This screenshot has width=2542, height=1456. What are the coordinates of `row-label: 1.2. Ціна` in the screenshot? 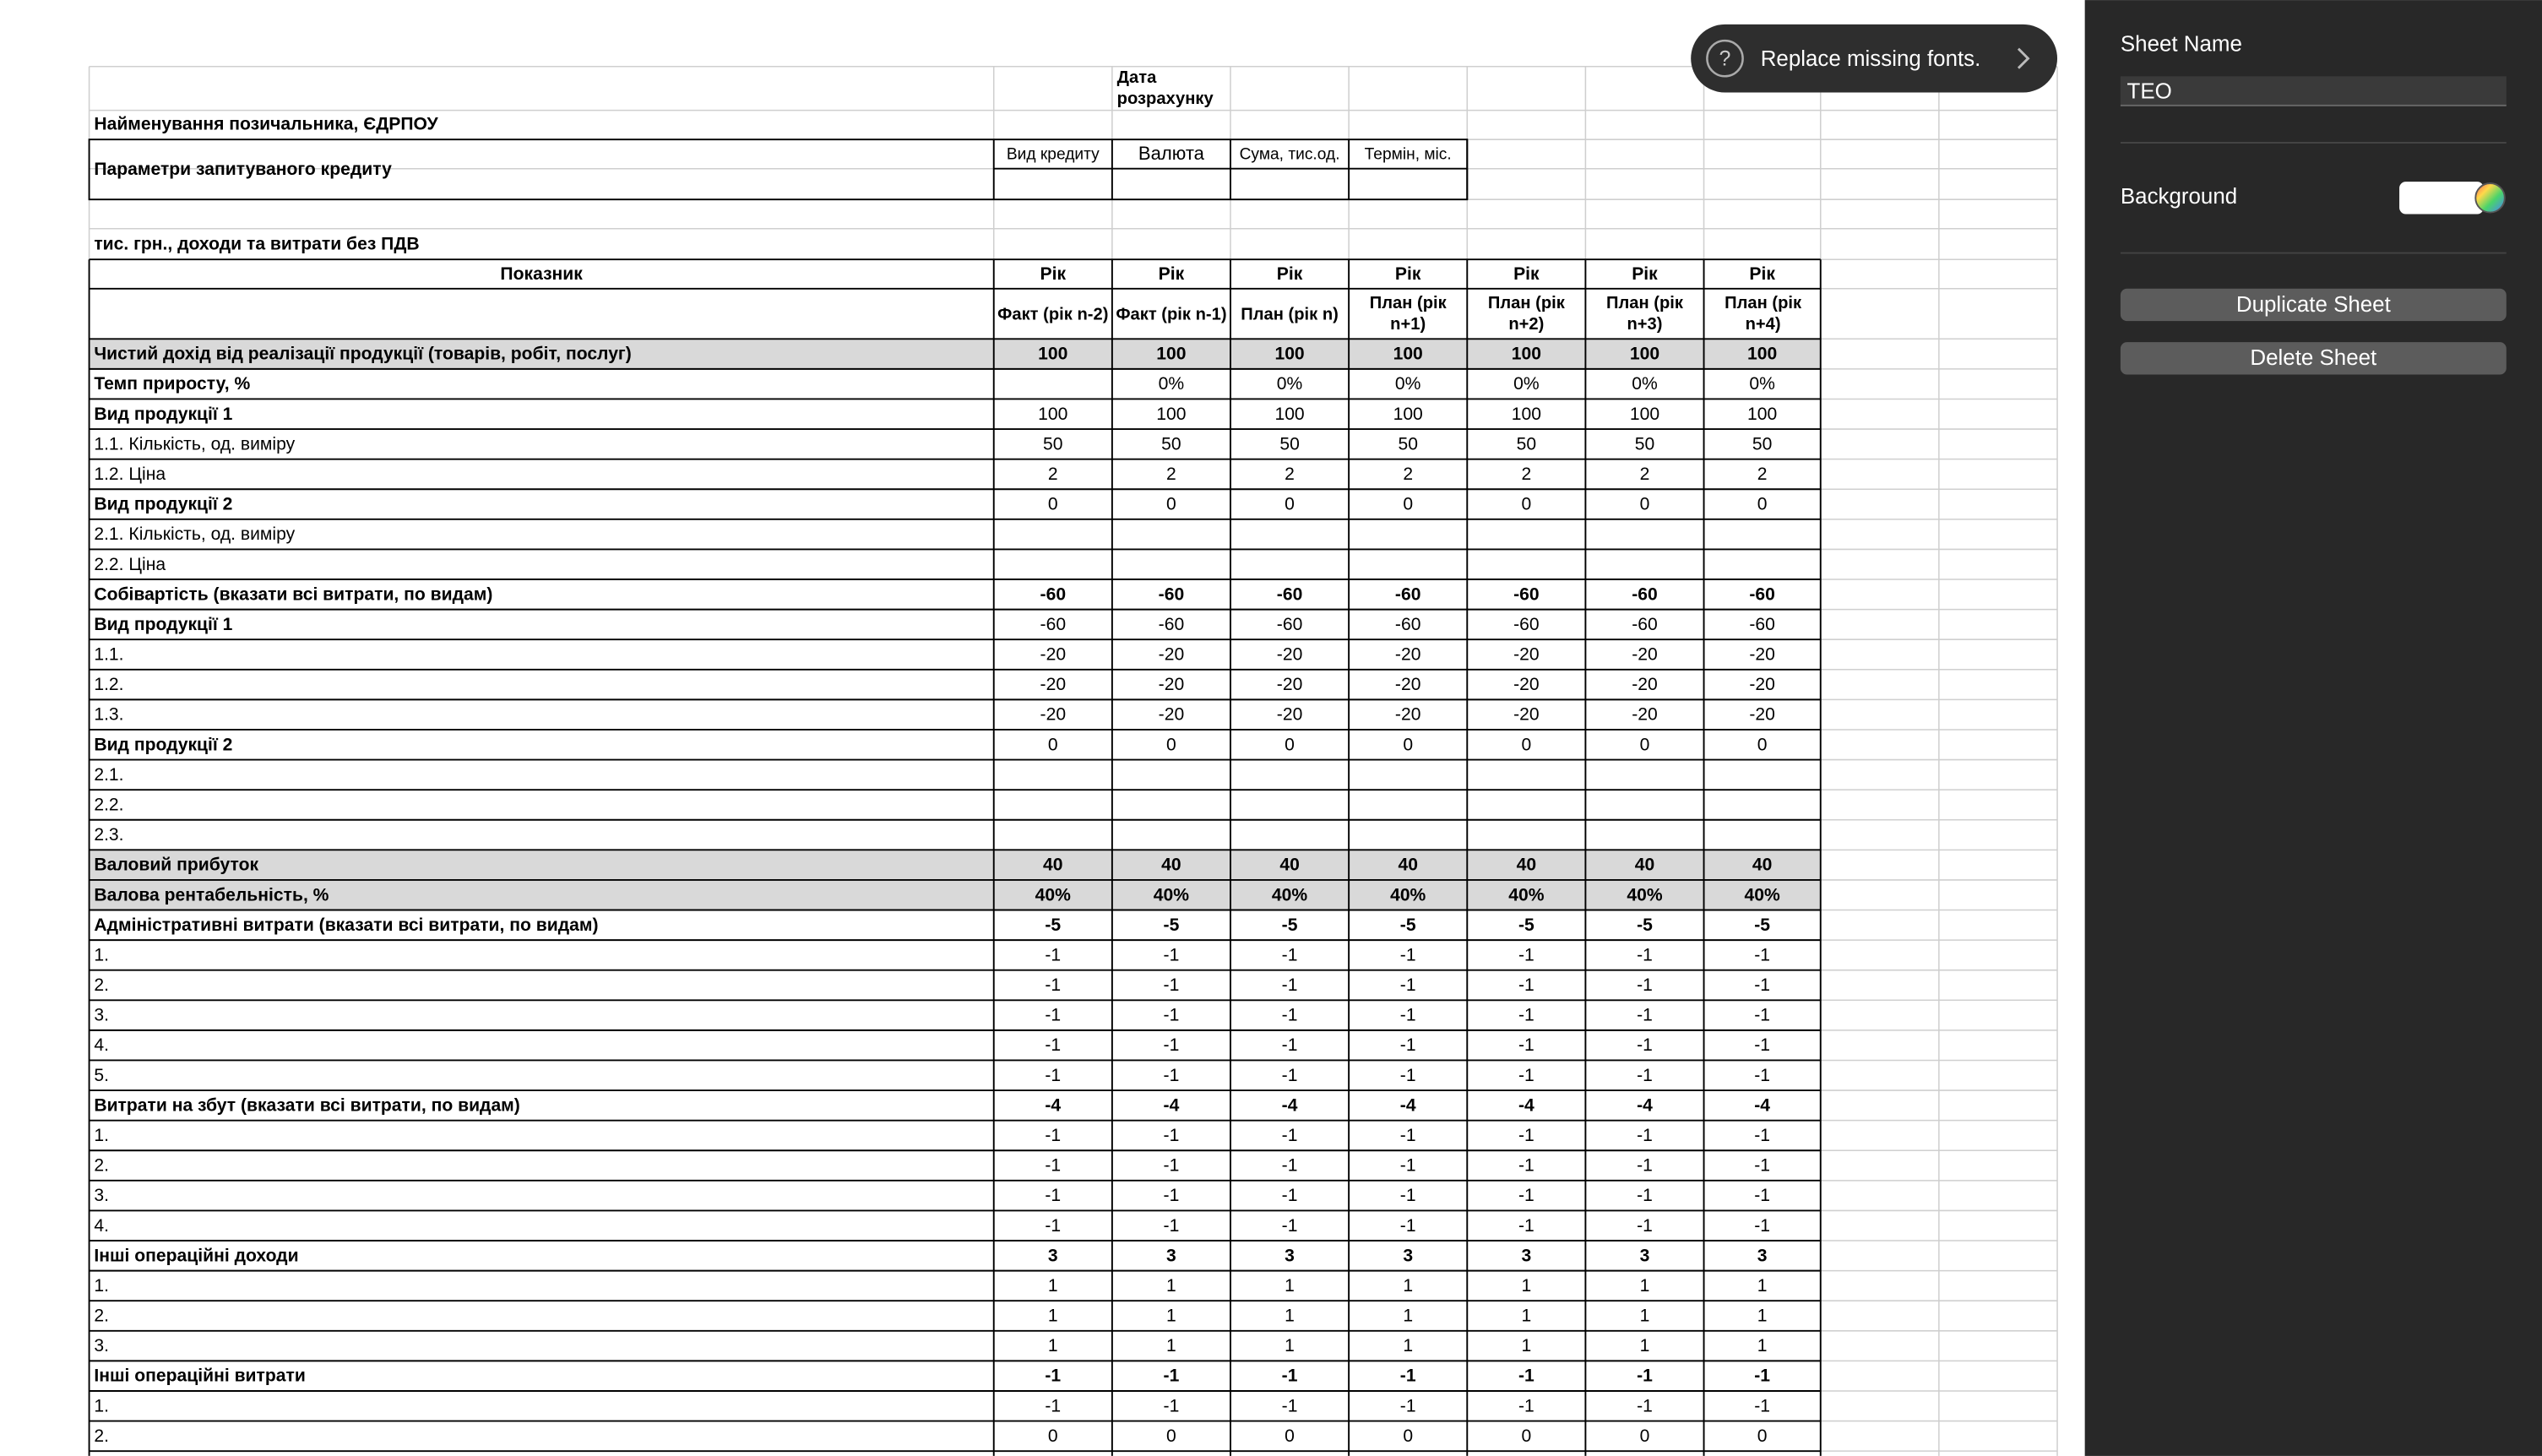 It's located at (130, 474).